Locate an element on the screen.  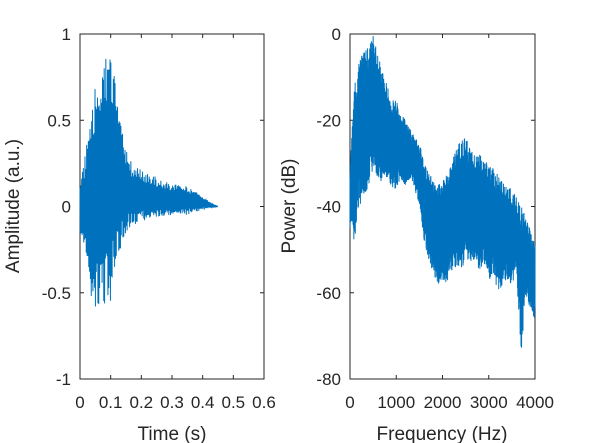
y-tick-label: -0.5 is located at coordinates (56, 293).